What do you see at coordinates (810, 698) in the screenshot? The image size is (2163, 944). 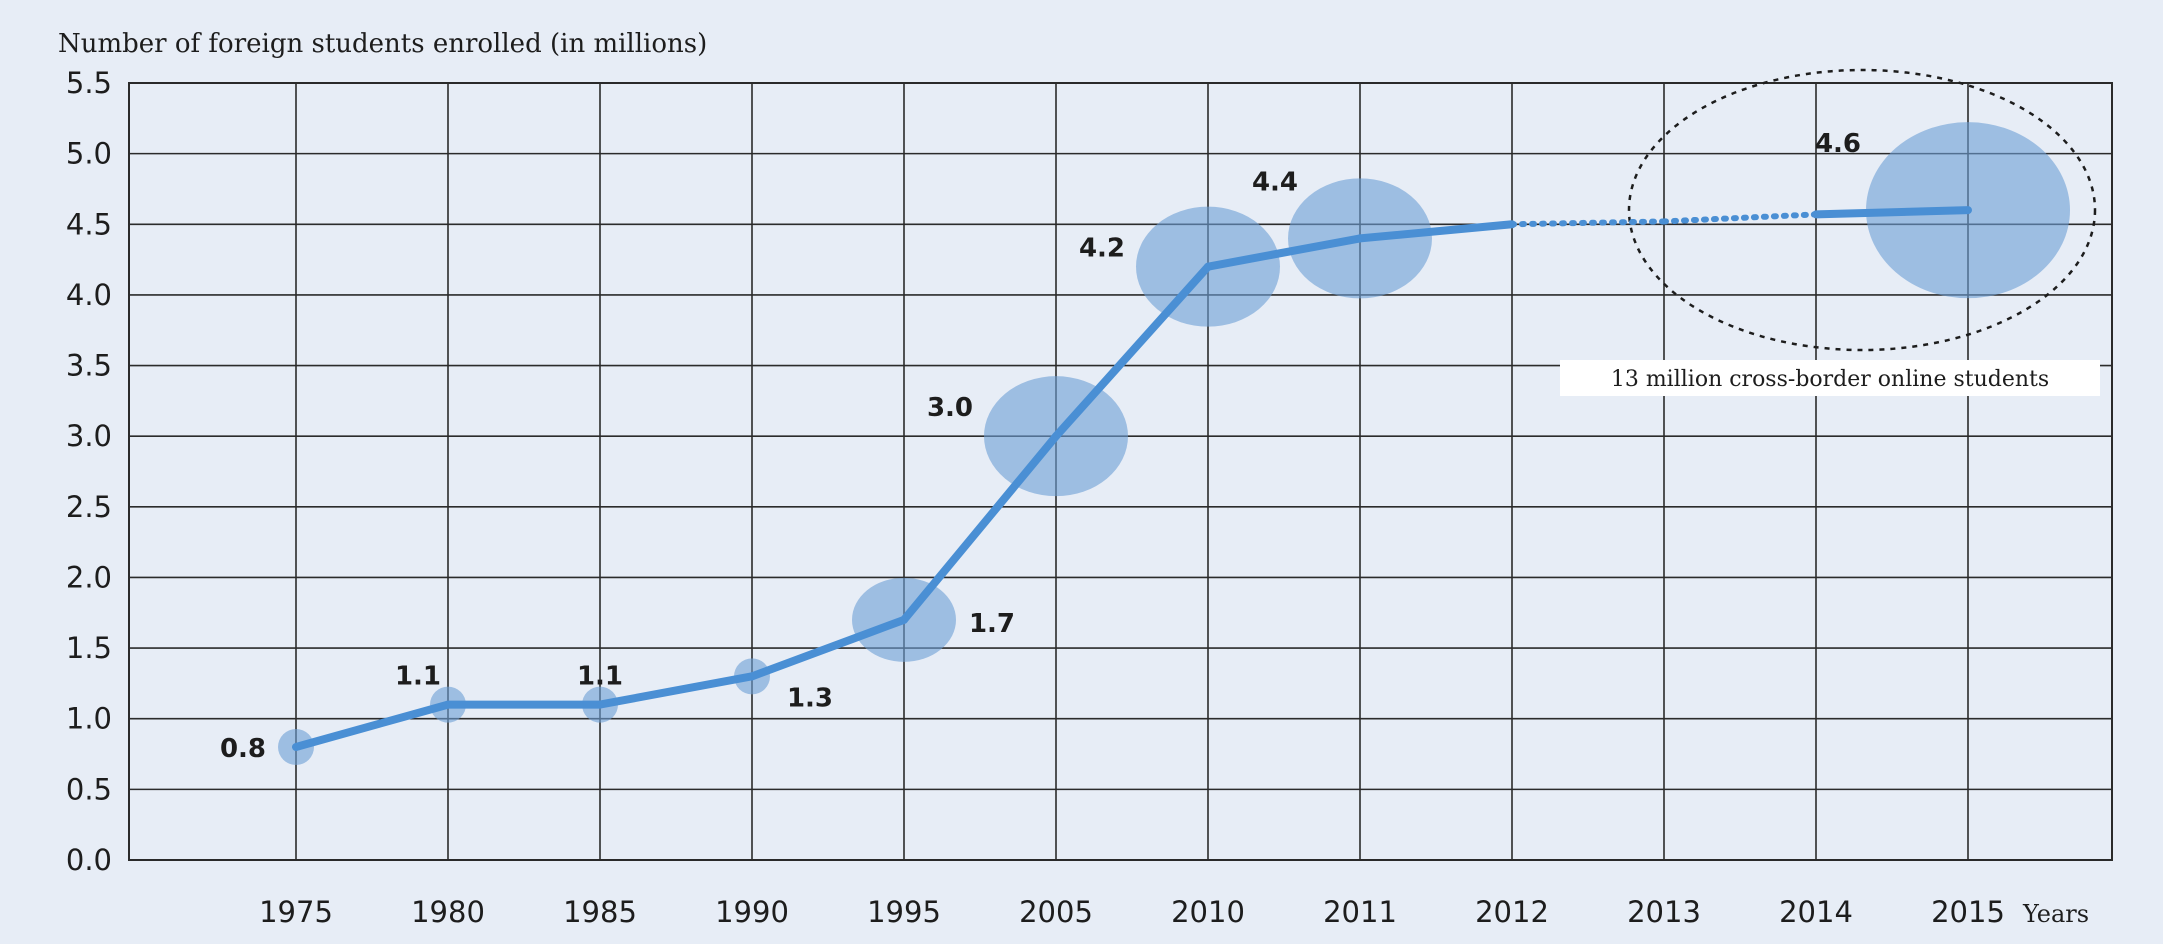 I see `data-label: 1.3` at bounding box center [810, 698].